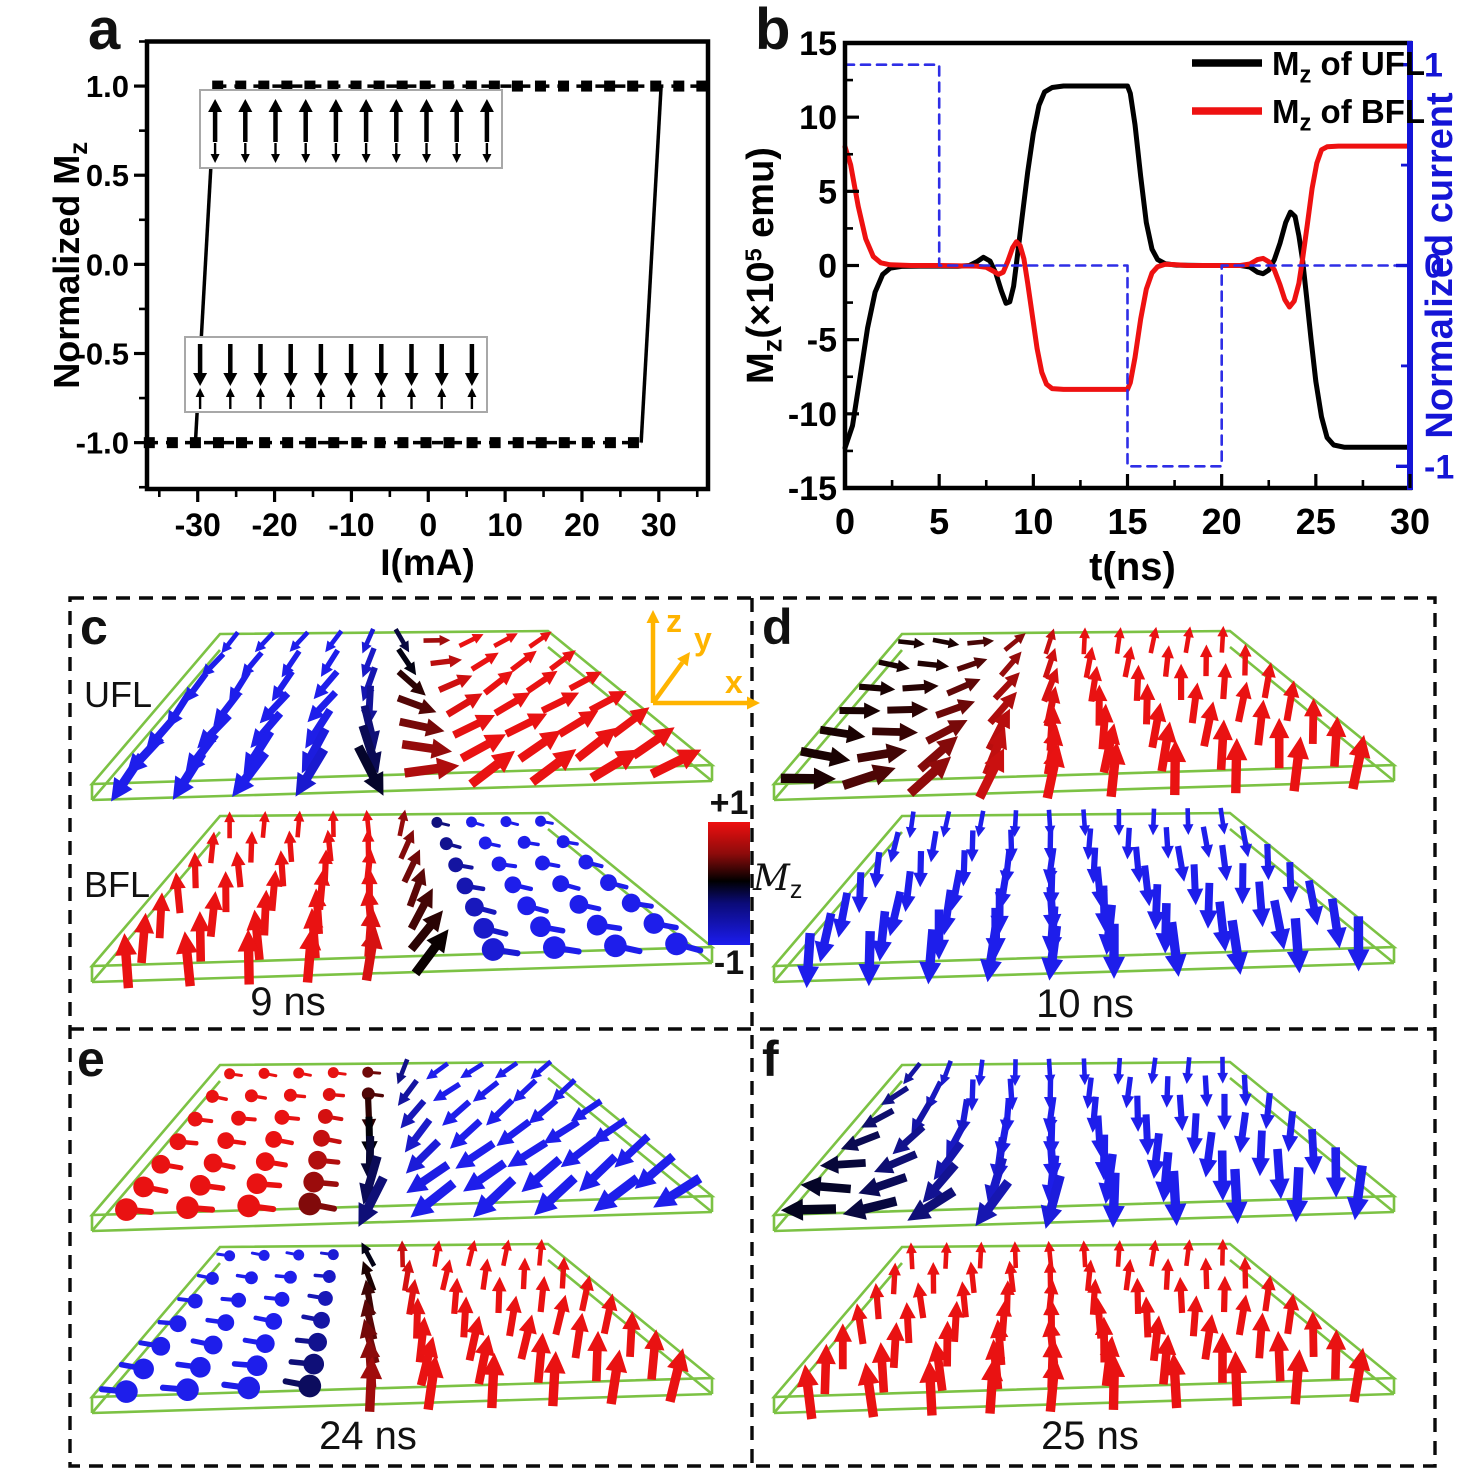  I want to click on svg-text: y, so click(703, 639).